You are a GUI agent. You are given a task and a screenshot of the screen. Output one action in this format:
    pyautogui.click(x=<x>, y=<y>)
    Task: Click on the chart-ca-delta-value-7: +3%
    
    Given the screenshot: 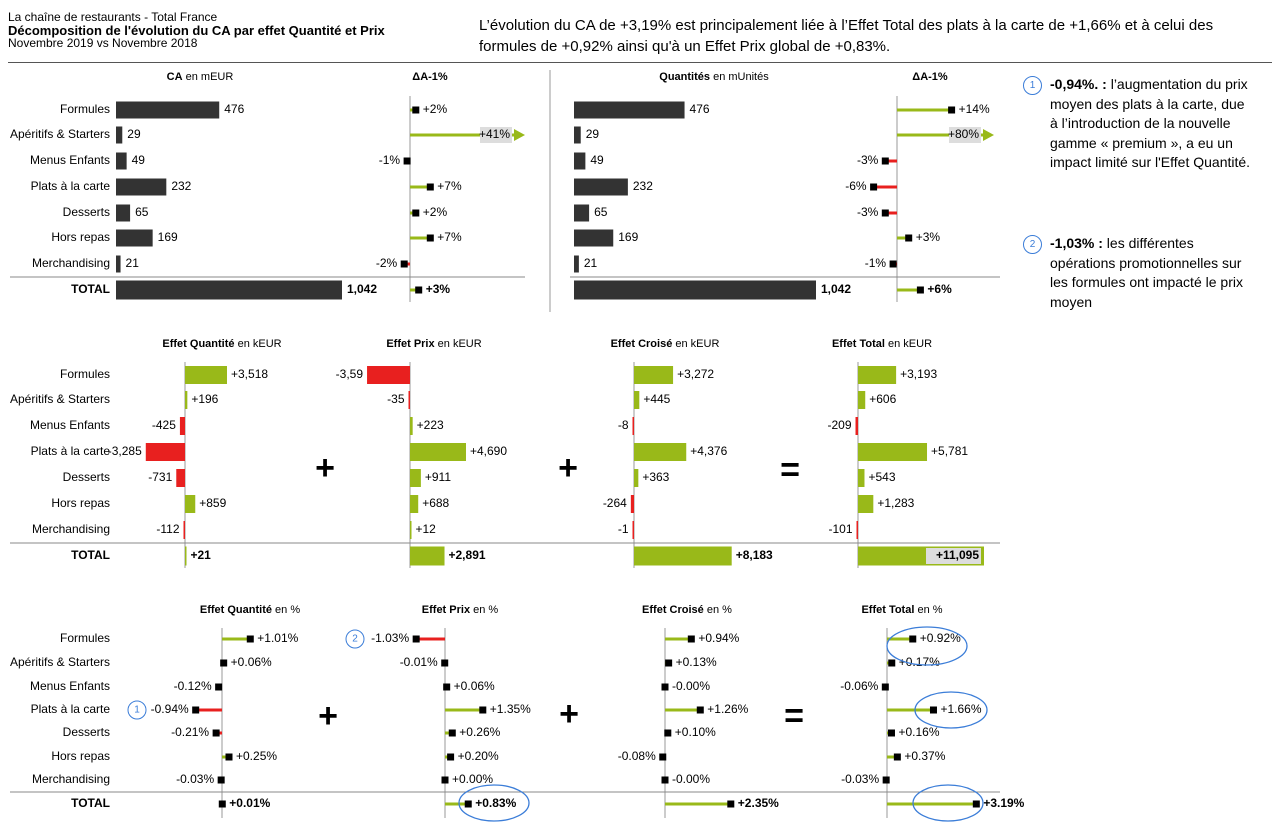 What is the action you would take?
    pyautogui.click(x=438, y=289)
    